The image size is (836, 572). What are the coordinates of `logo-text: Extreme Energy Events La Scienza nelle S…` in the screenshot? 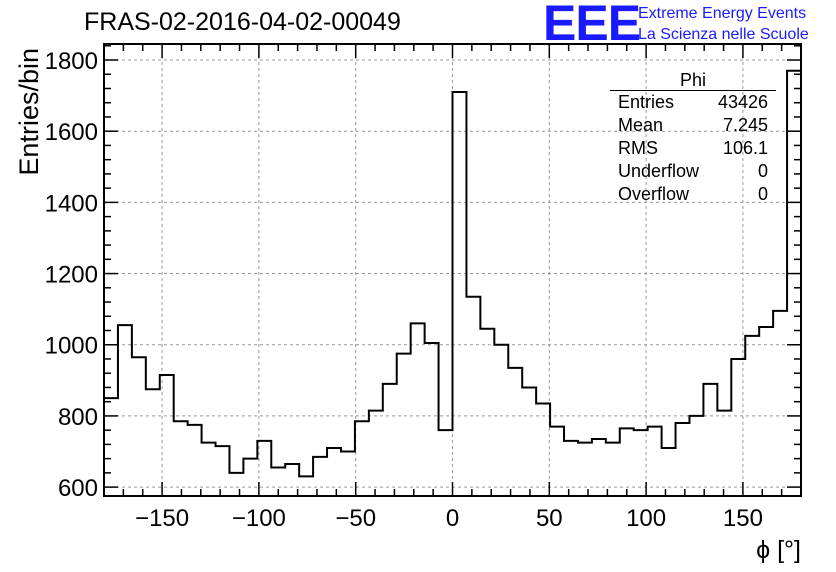 It's located at (723, 24).